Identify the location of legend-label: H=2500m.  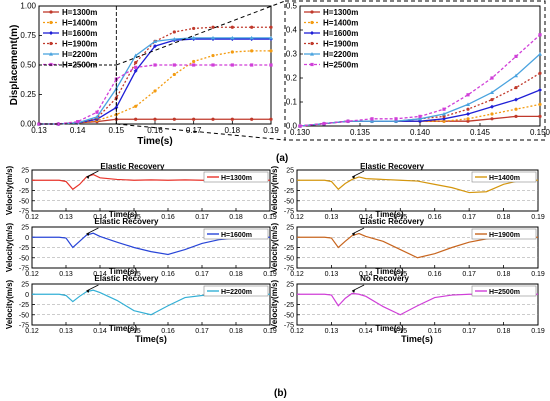
(504, 292).